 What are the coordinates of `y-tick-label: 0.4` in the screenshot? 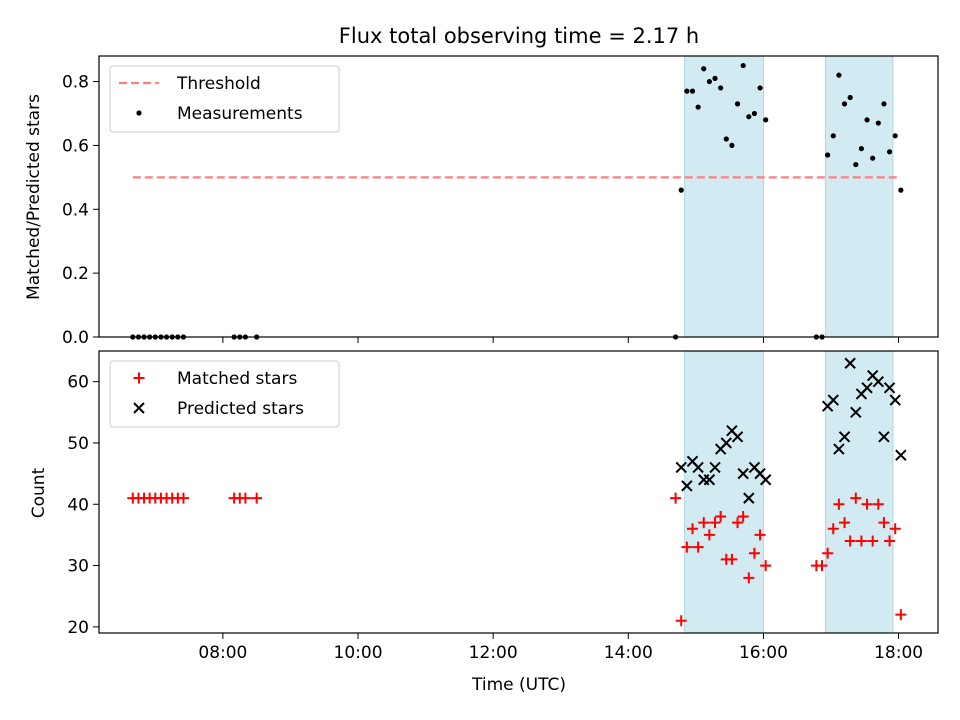 It's located at (75, 210).